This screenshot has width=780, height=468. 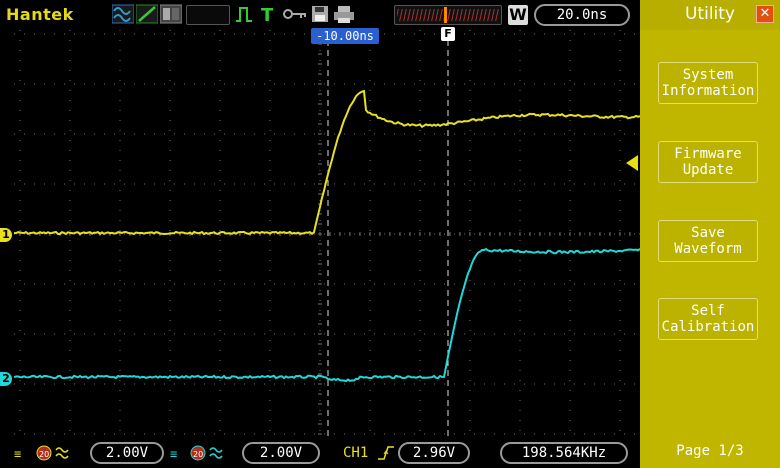 I want to click on memory-depth-bar, so click(x=448, y=15).